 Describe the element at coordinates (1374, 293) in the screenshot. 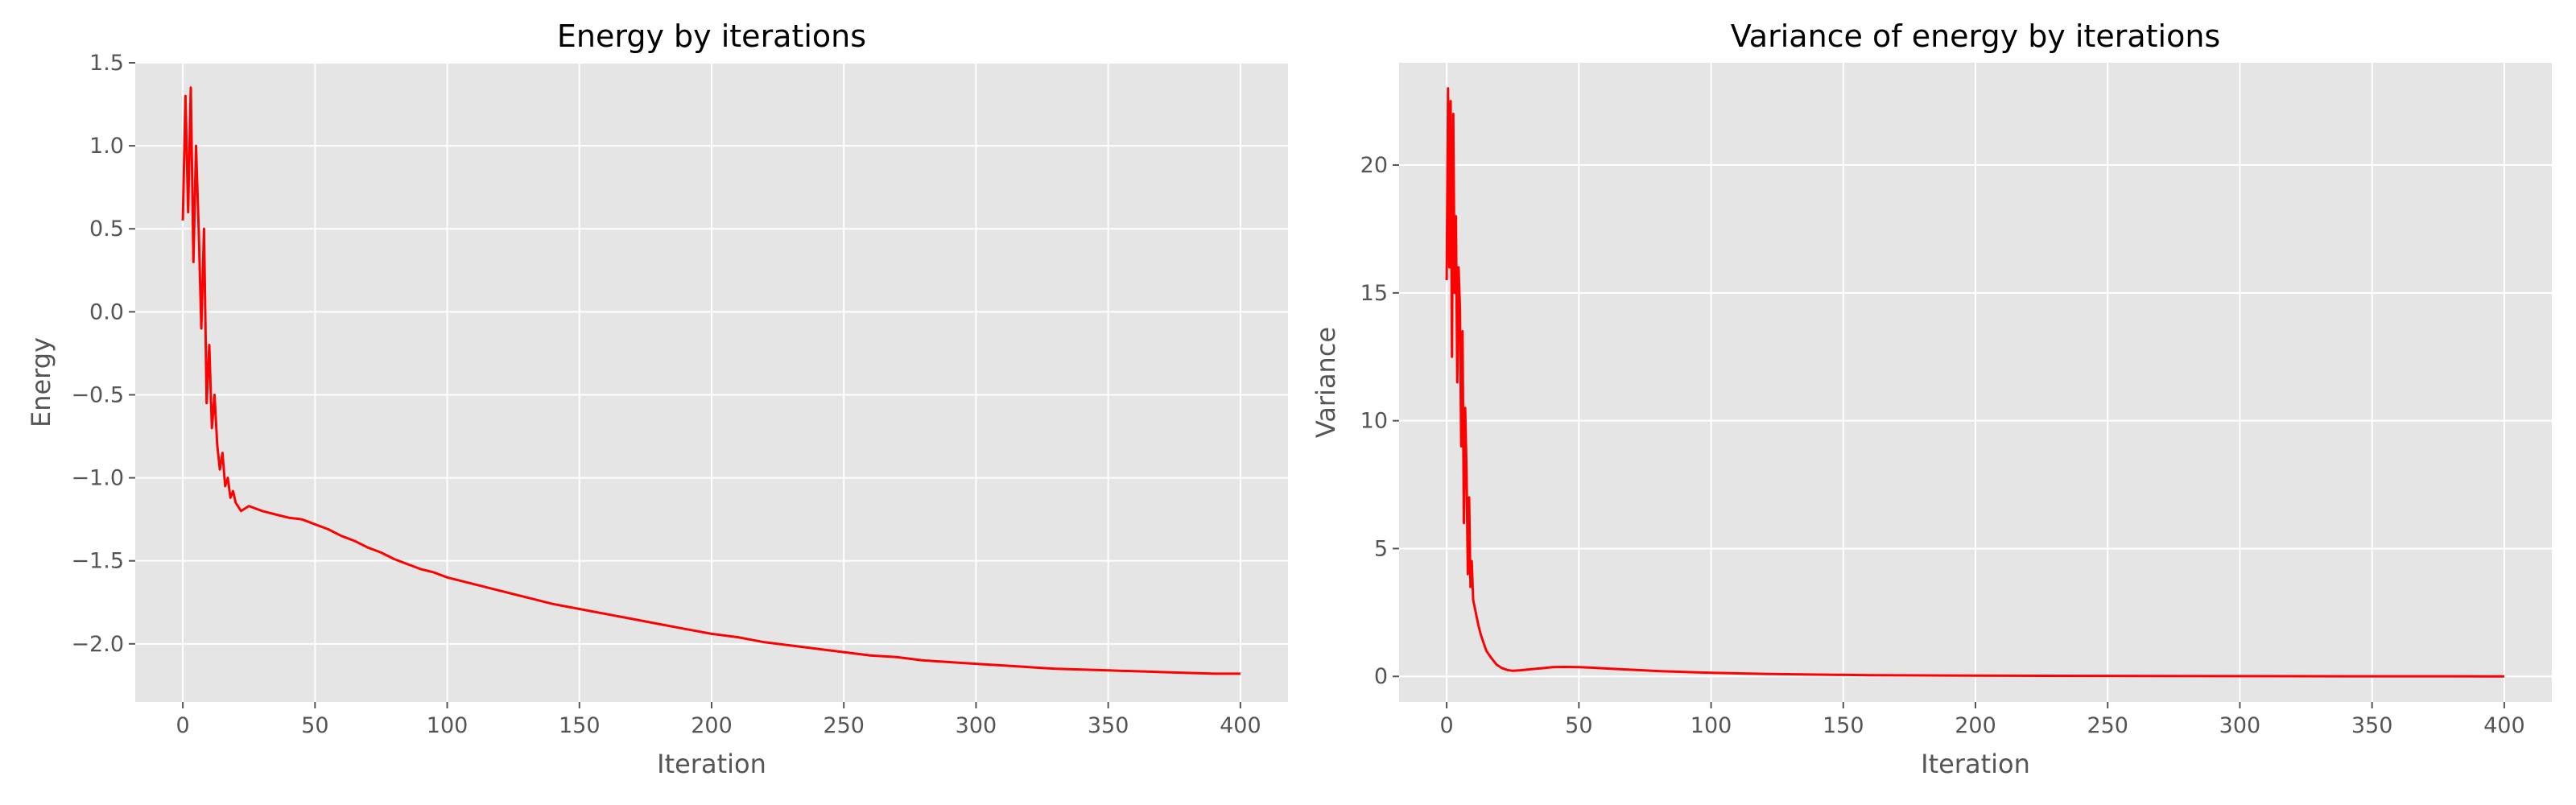

I see `variance-y-tick-label: 15` at that location.